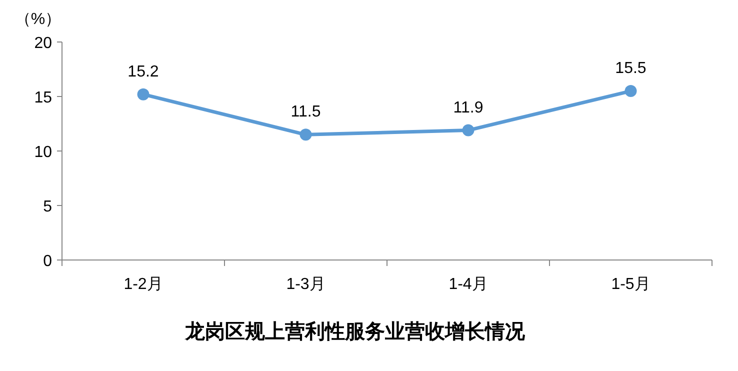 Image resolution: width=738 pixels, height=371 pixels. Describe the element at coordinates (468, 107) in the screenshot. I see `data-label: 11.9` at that location.